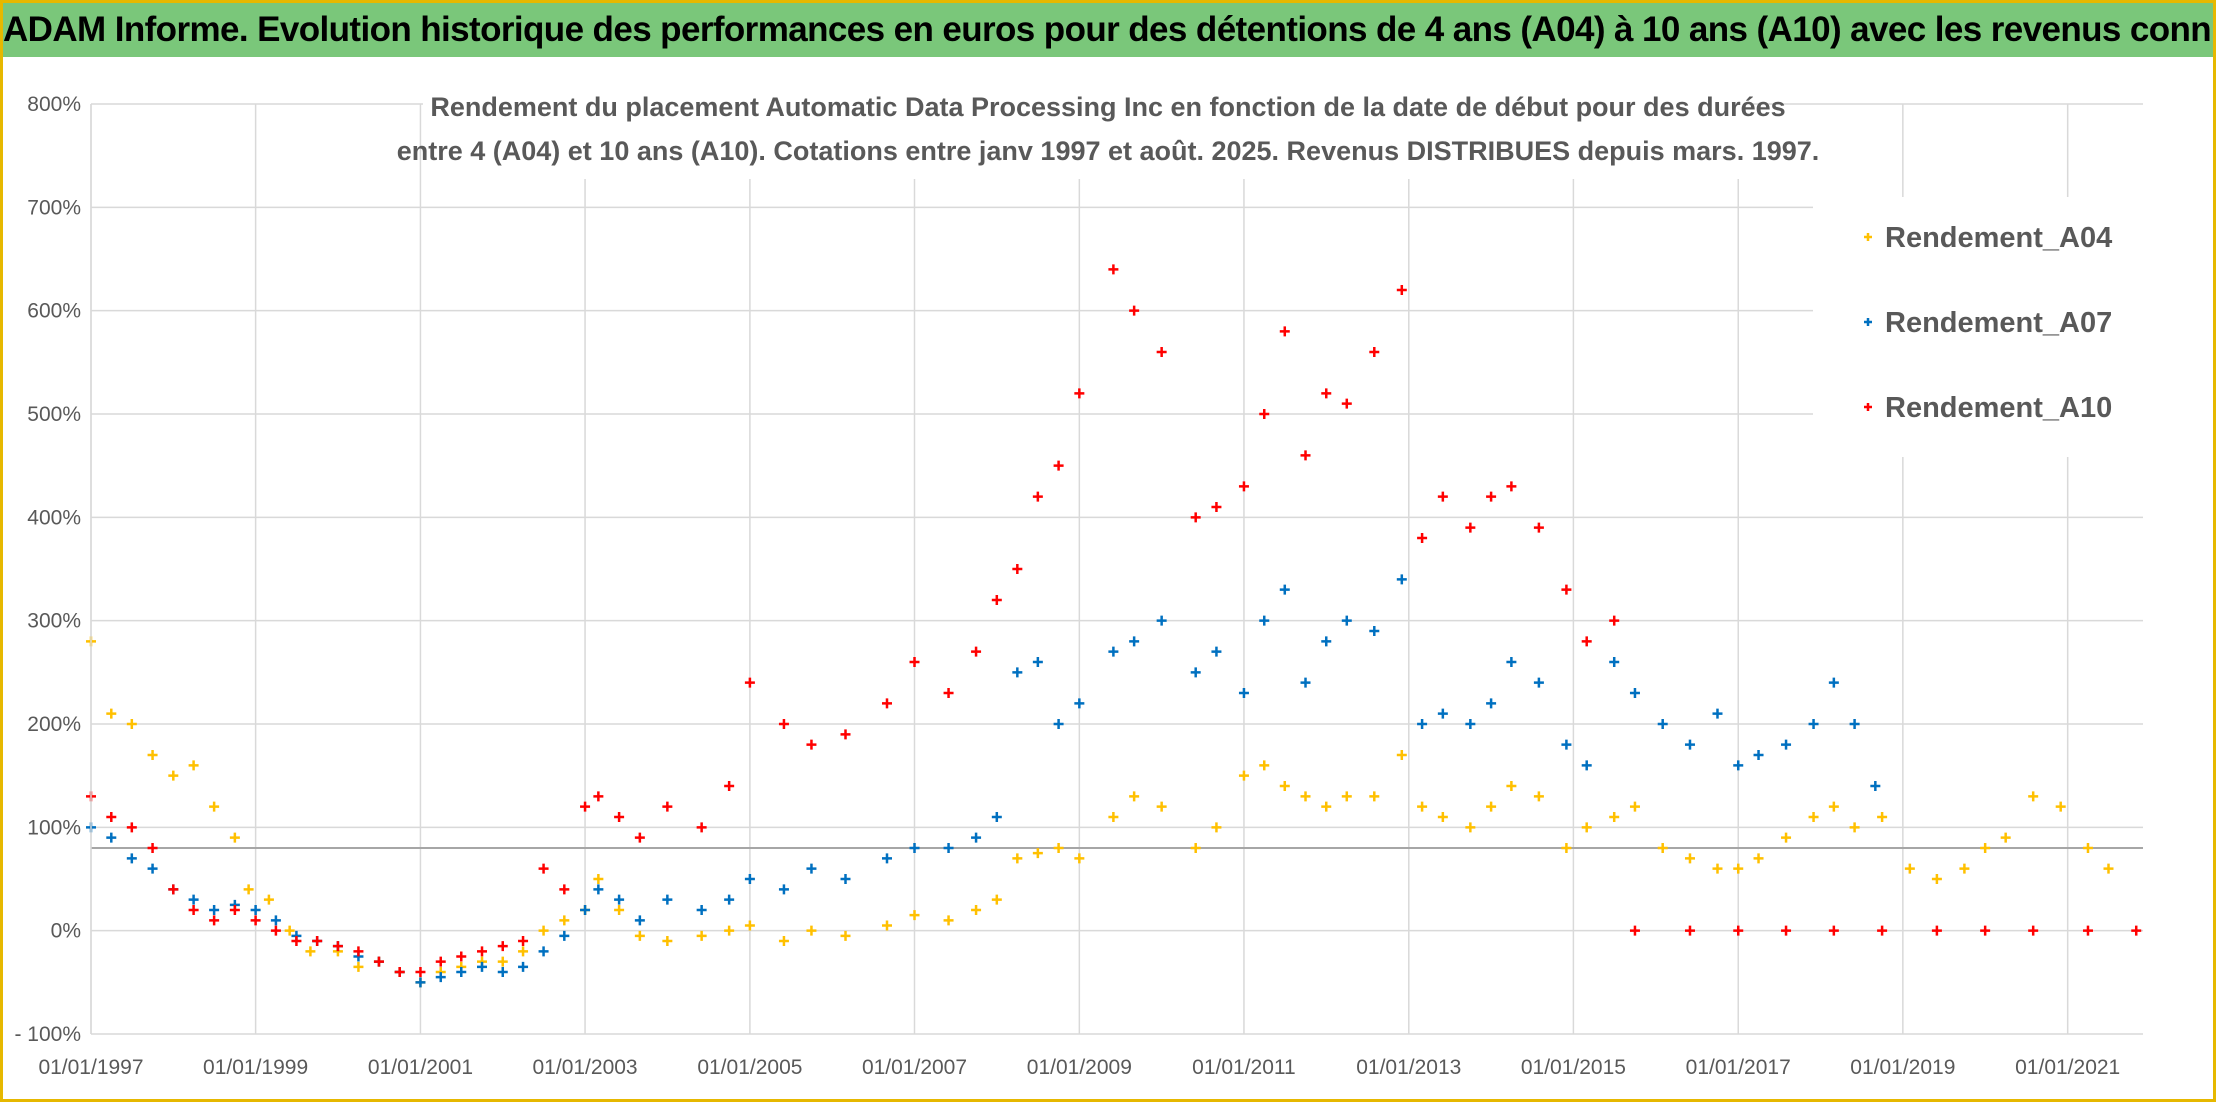  Describe the element at coordinates (54, 414) in the screenshot. I see `y-tick-label: 500%` at that location.